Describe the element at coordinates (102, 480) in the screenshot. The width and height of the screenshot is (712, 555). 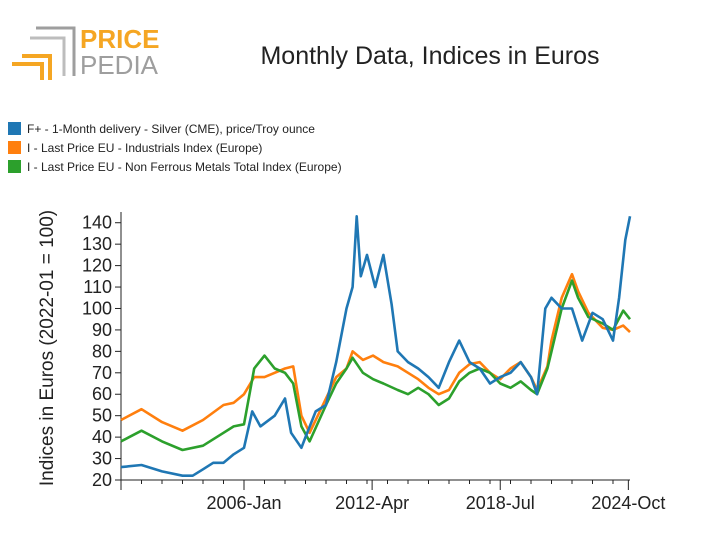
I see `y-tick-label: 20` at that location.